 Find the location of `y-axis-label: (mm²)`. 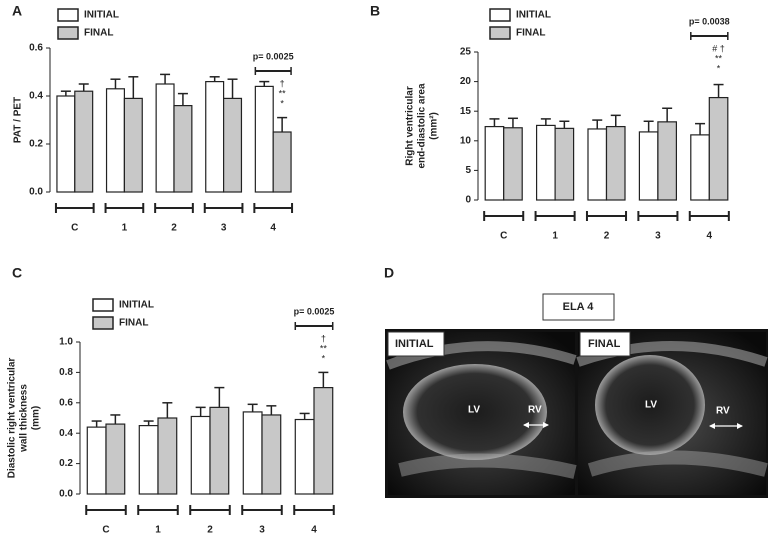

y-axis-label: (mm²) is located at coordinates (434, 126).